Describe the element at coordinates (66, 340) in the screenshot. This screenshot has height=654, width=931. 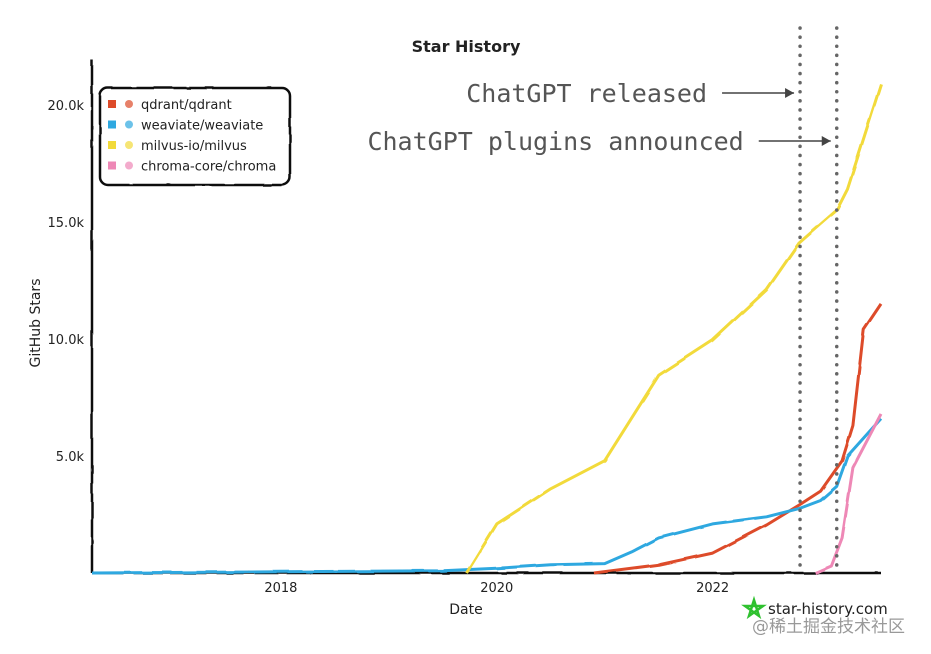
I see `y-tick-label: 10.0k` at that location.